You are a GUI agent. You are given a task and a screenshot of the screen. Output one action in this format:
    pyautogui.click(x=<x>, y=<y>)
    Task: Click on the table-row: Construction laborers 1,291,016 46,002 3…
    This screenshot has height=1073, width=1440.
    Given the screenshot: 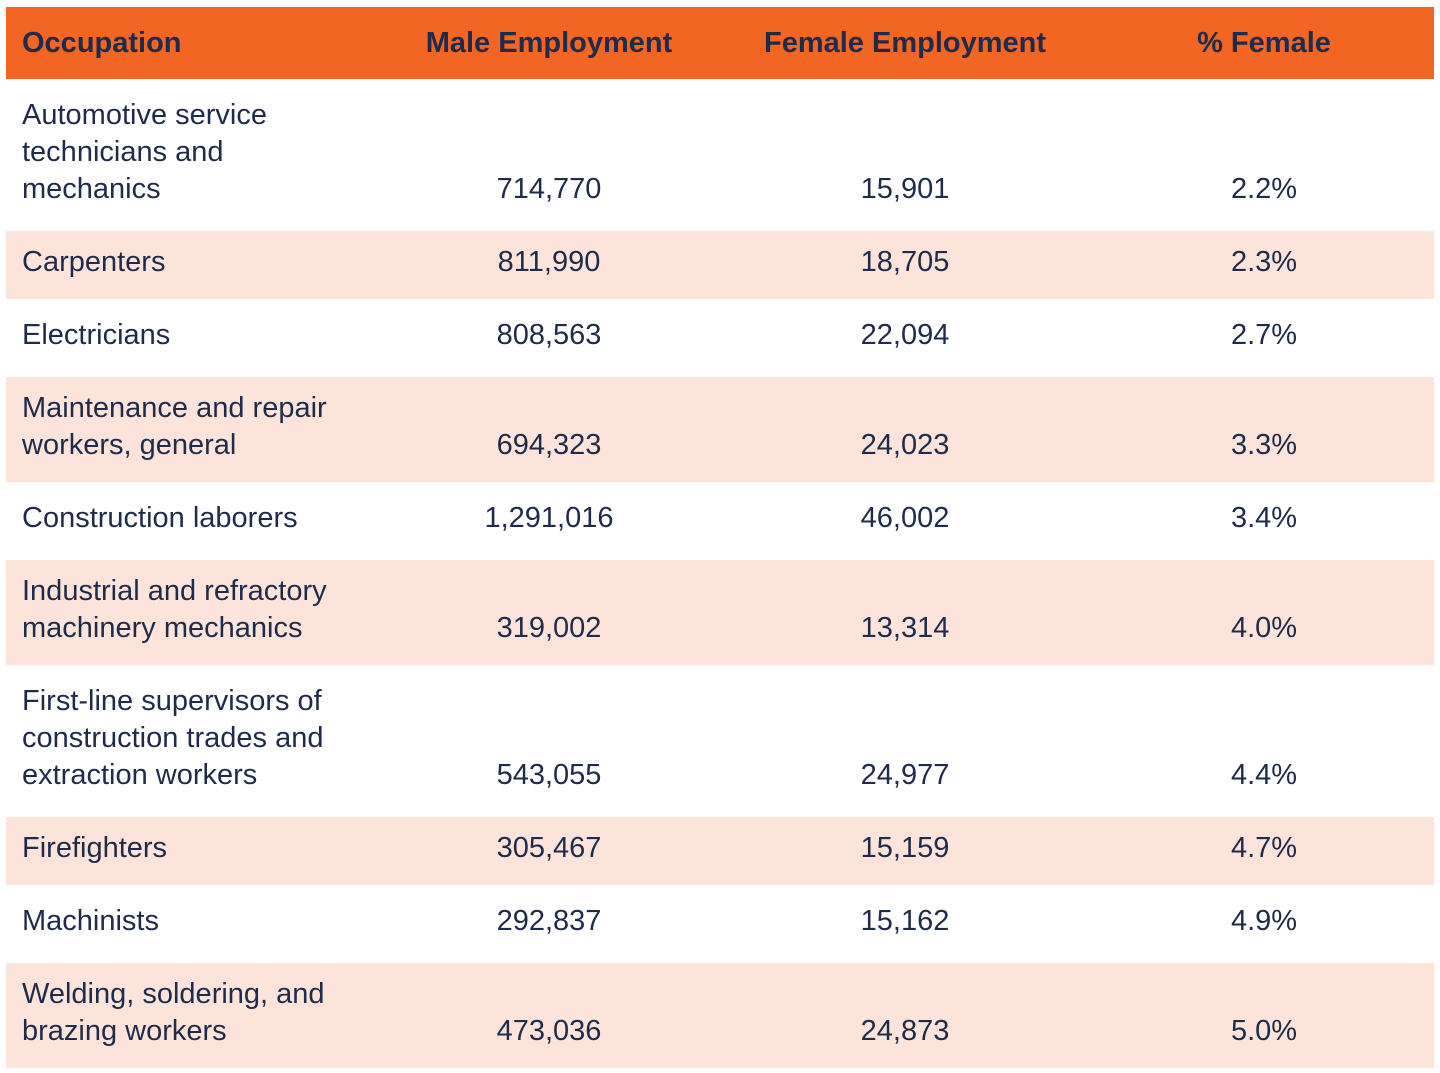 What is the action you would take?
    pyautogui.click(x=720, y=523)
    